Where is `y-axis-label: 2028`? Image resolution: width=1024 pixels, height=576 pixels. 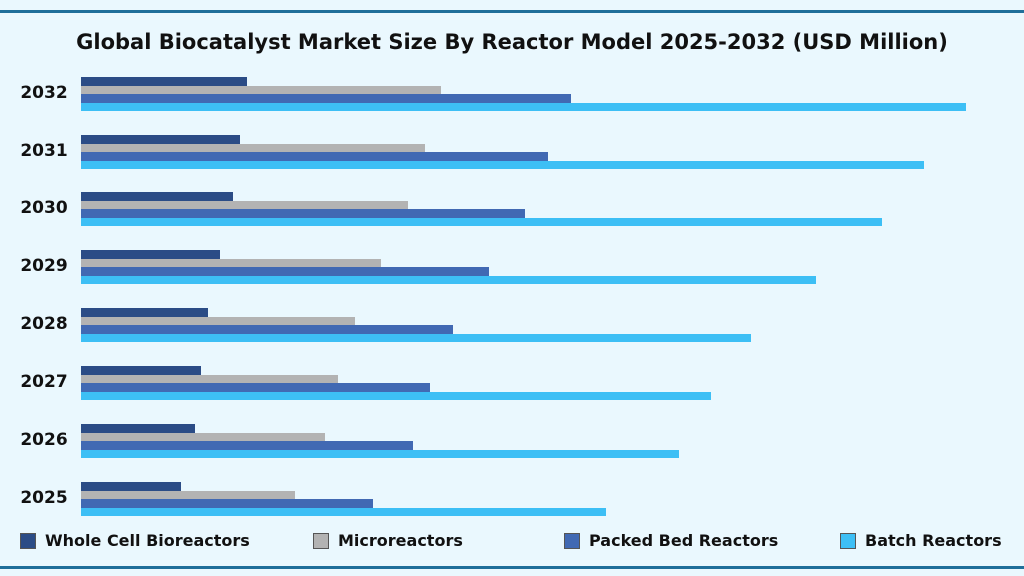 y-axis-label: 2028 is located at coordinates (44, 324).